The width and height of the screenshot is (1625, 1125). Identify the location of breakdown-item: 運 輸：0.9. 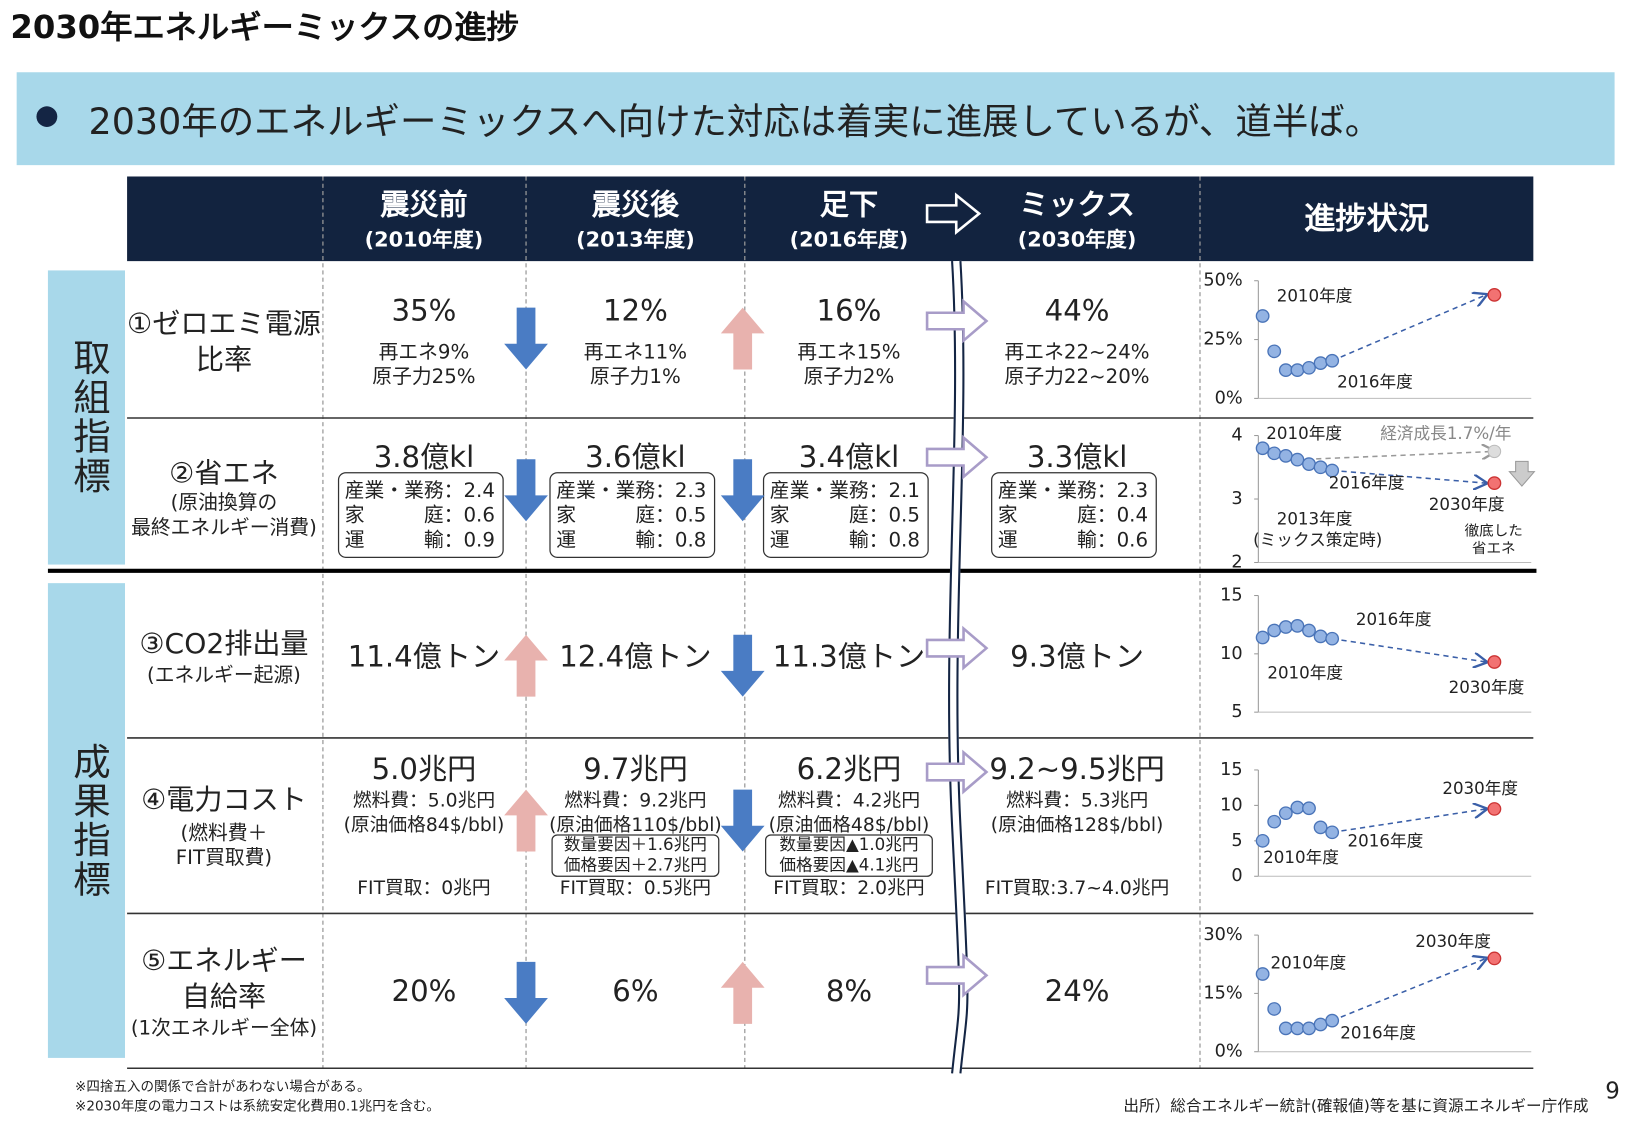
(420, 539).